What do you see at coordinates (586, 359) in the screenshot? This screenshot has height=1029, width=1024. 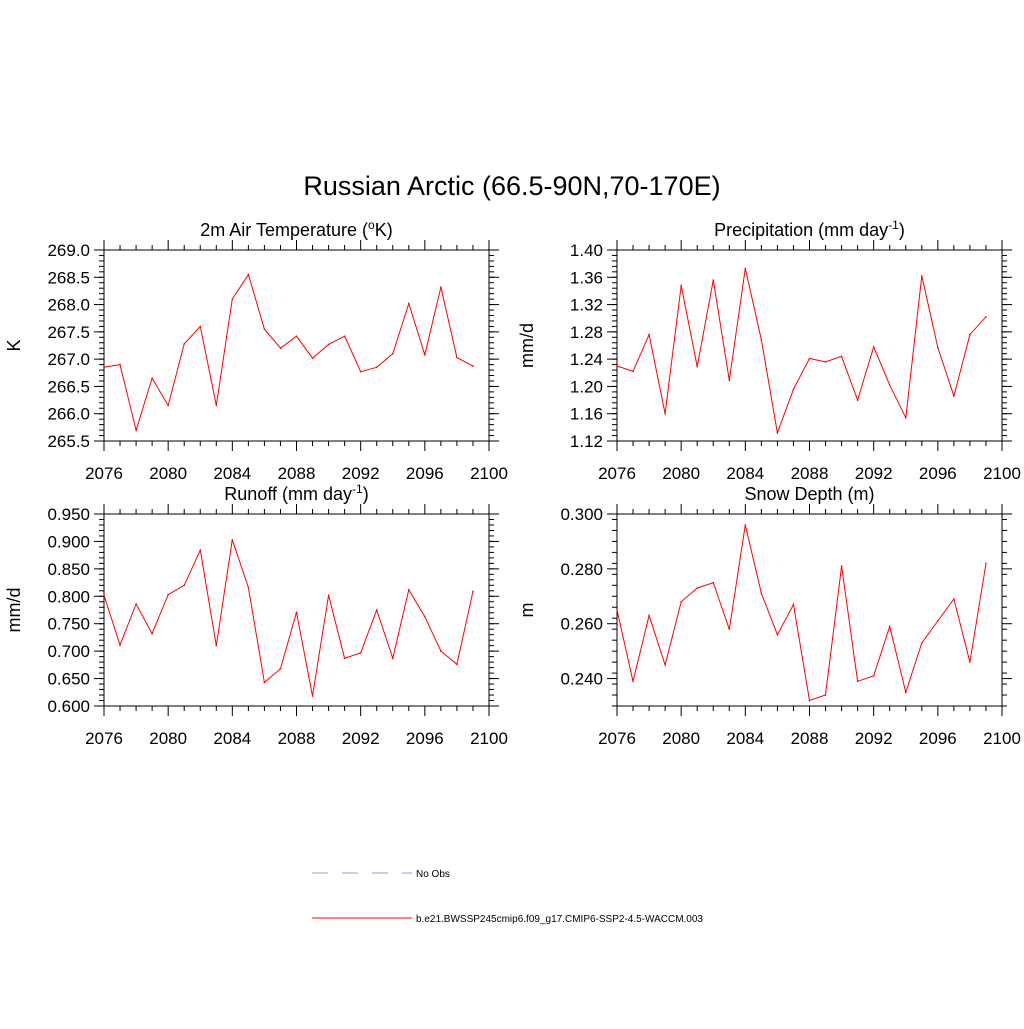 I see `y-tick-label: 1.24` at bounding box center [586, 359].